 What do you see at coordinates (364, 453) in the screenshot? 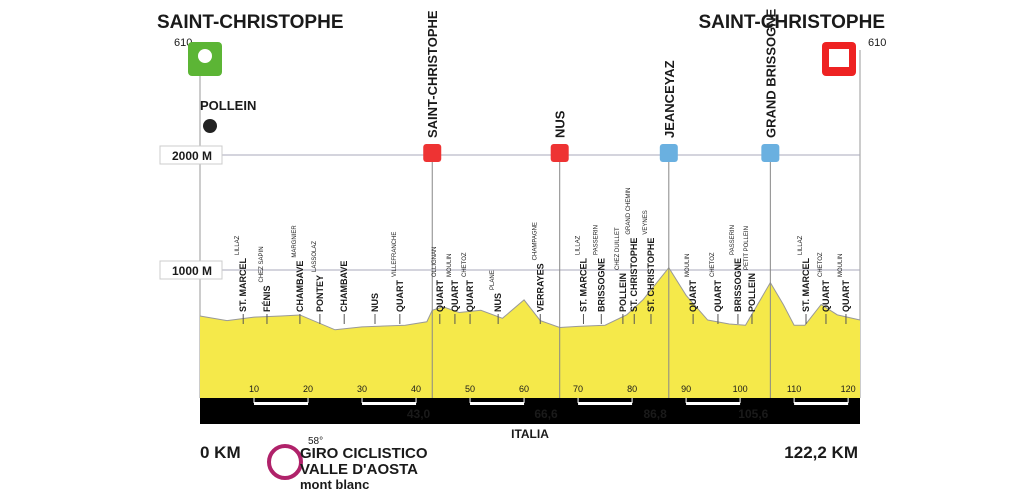
I see `logo-line1: GIRO CICLISTICO` at bounding box center [364, 453].